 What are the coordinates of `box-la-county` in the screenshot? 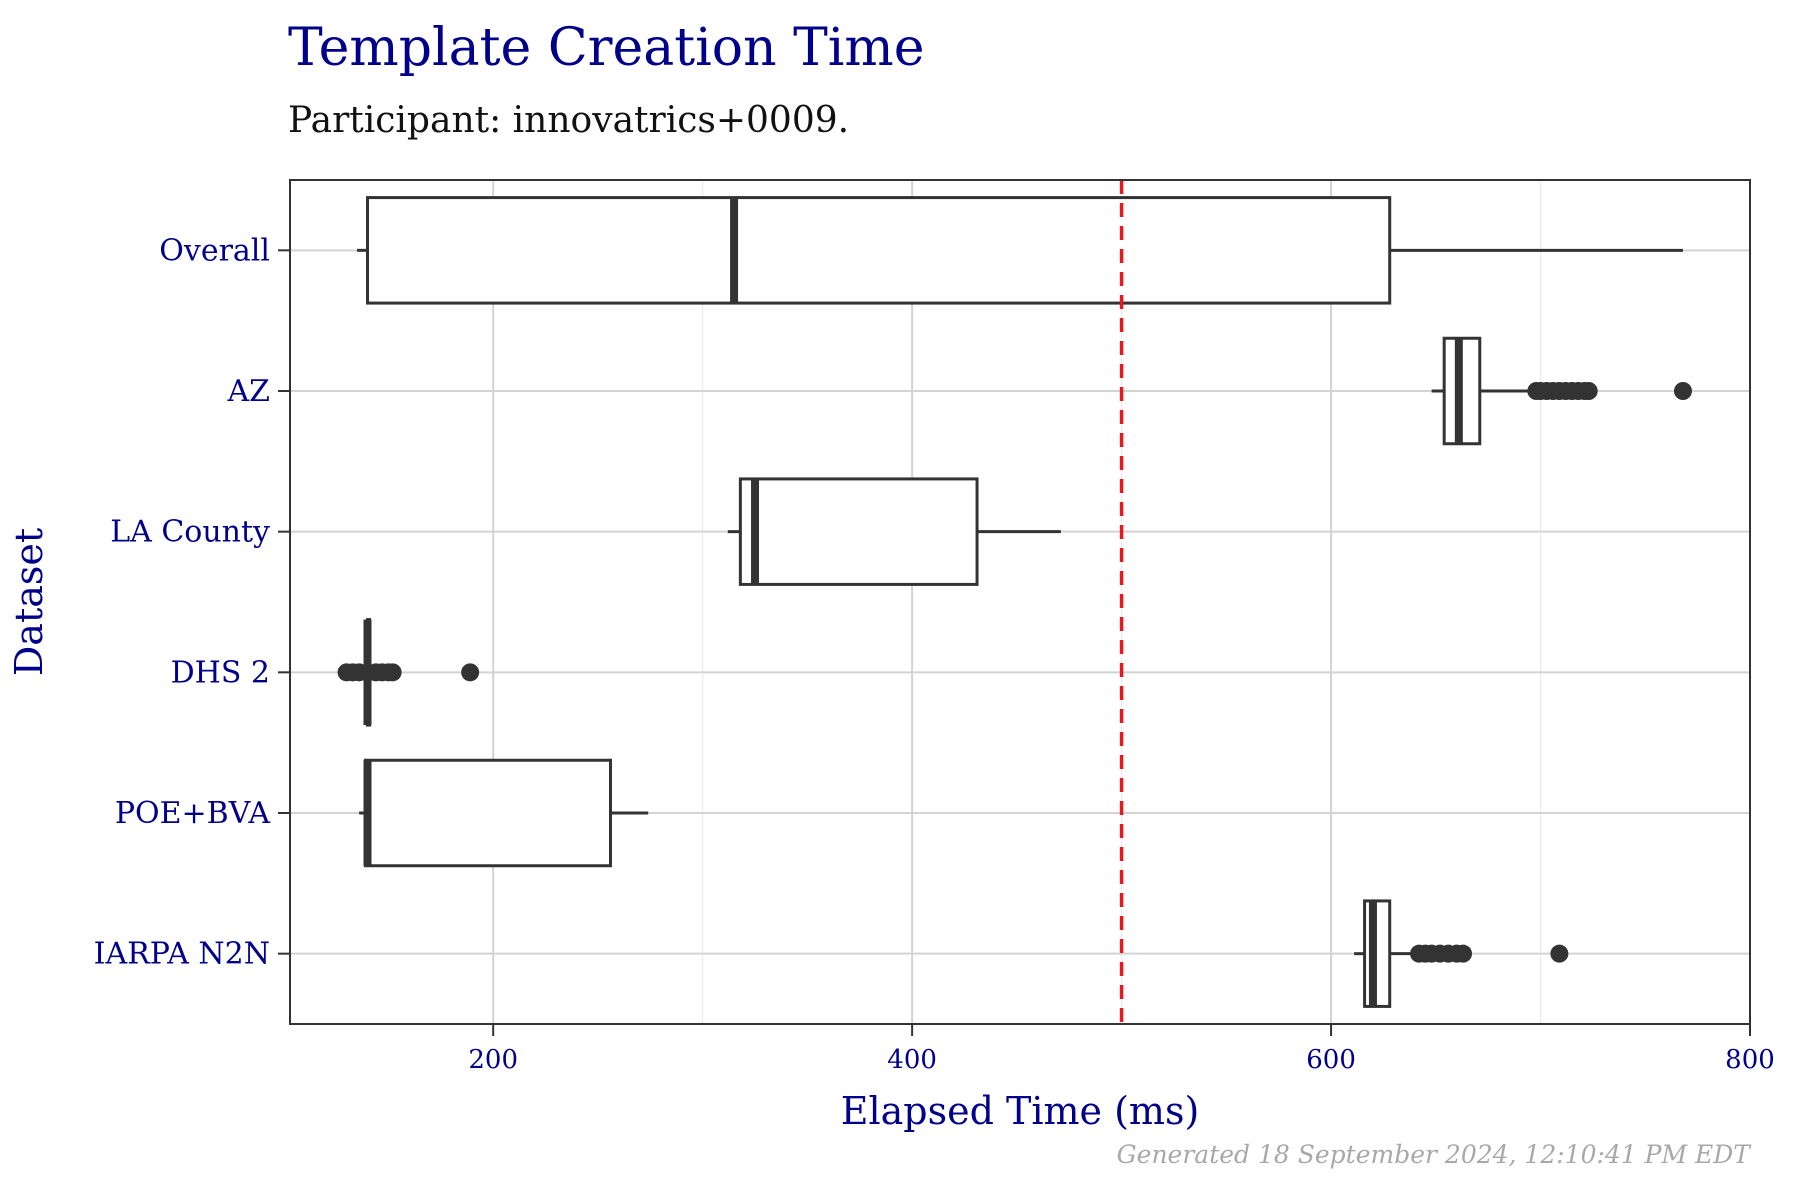 It's located at (894, 531).